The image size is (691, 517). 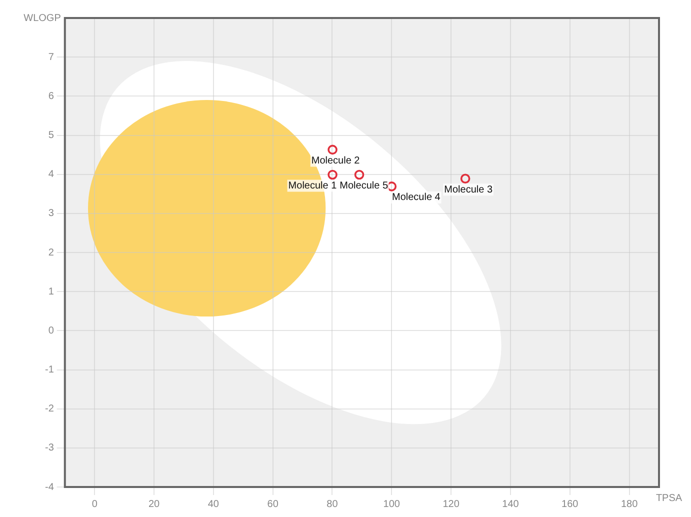 I want to click on x-tick-label: 60, so click(x=273, y=504).